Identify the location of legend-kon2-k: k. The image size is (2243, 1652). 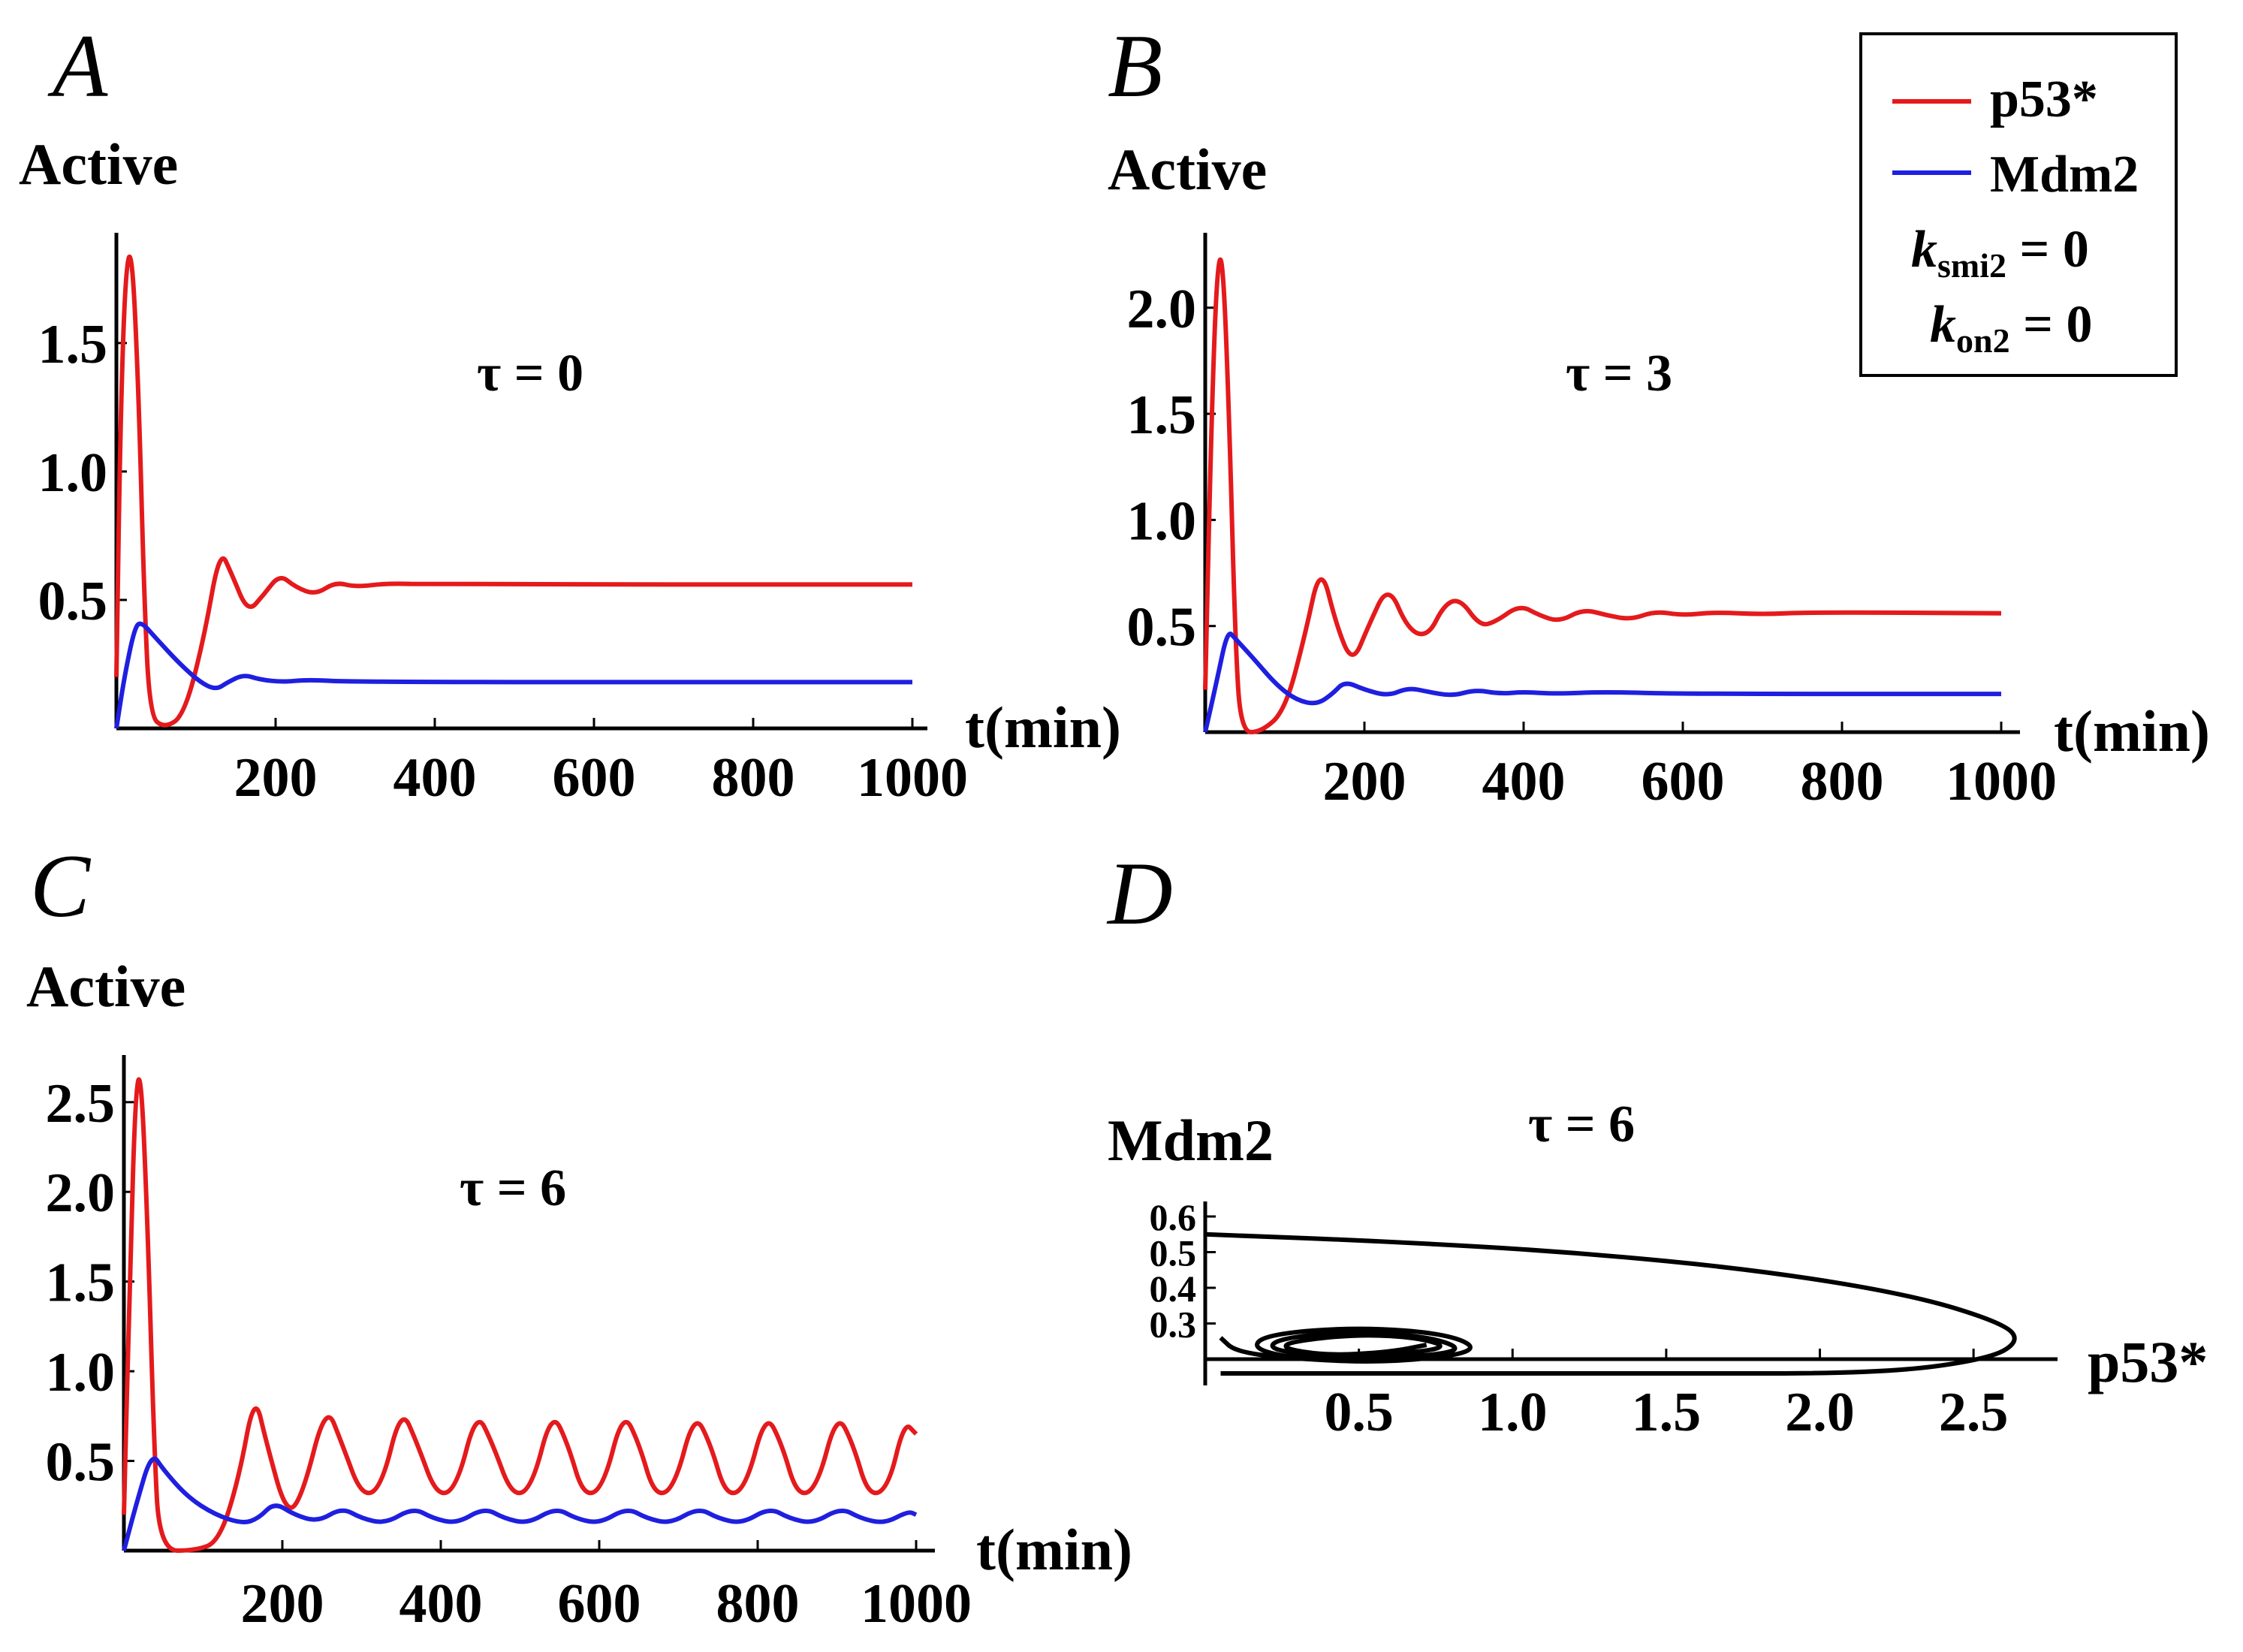
(1943, 325).